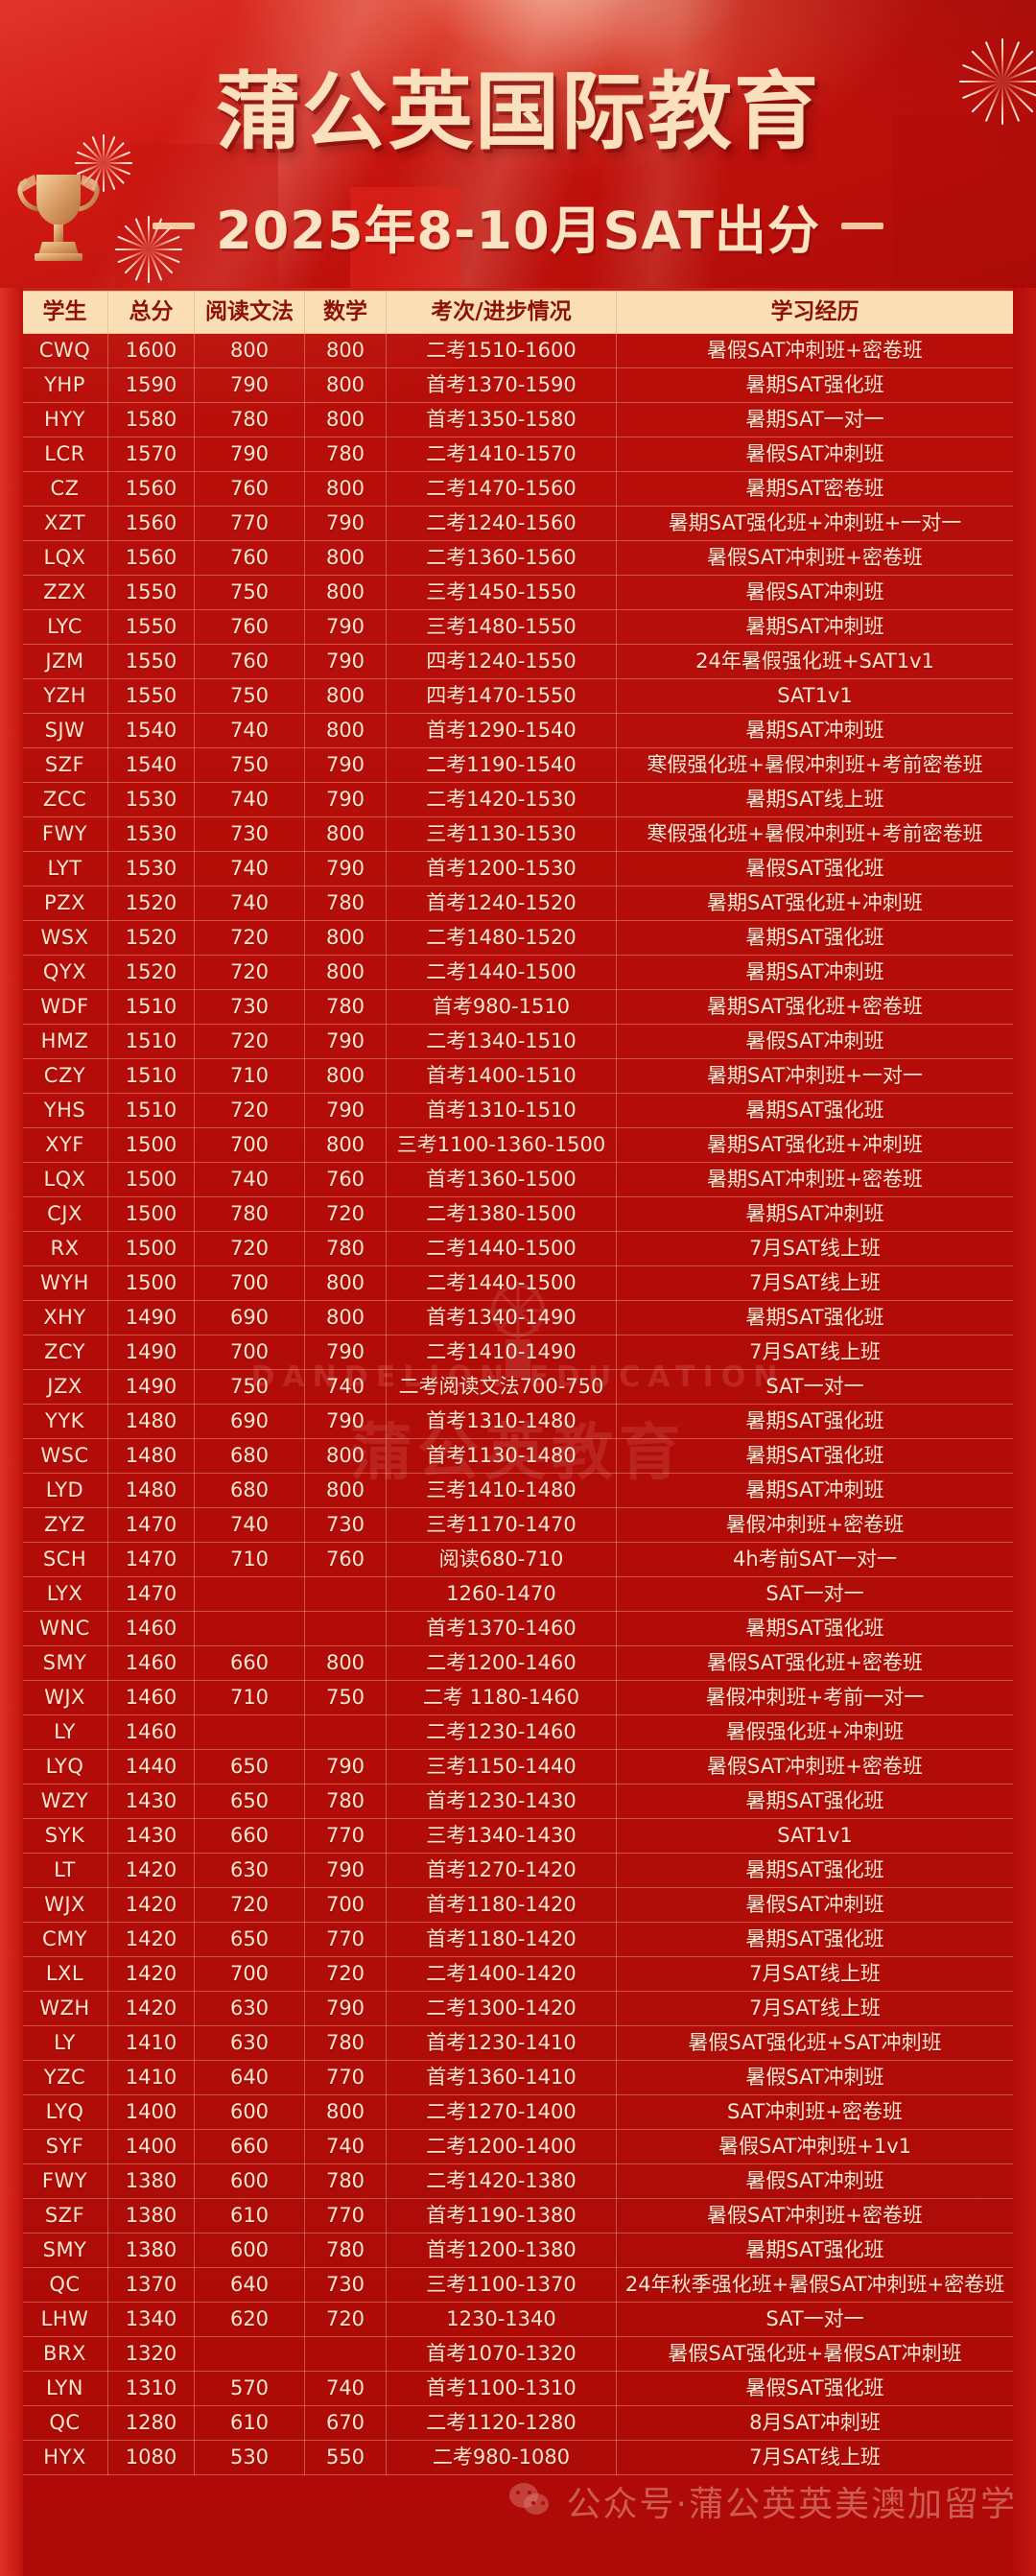 This screenshot has height=2576, width=1036. What do you see at coordinates (815, 2078) in the screenshot?
I see `cell-history: 暑假SAT冲刺班` at bounding box center [815, 2078].